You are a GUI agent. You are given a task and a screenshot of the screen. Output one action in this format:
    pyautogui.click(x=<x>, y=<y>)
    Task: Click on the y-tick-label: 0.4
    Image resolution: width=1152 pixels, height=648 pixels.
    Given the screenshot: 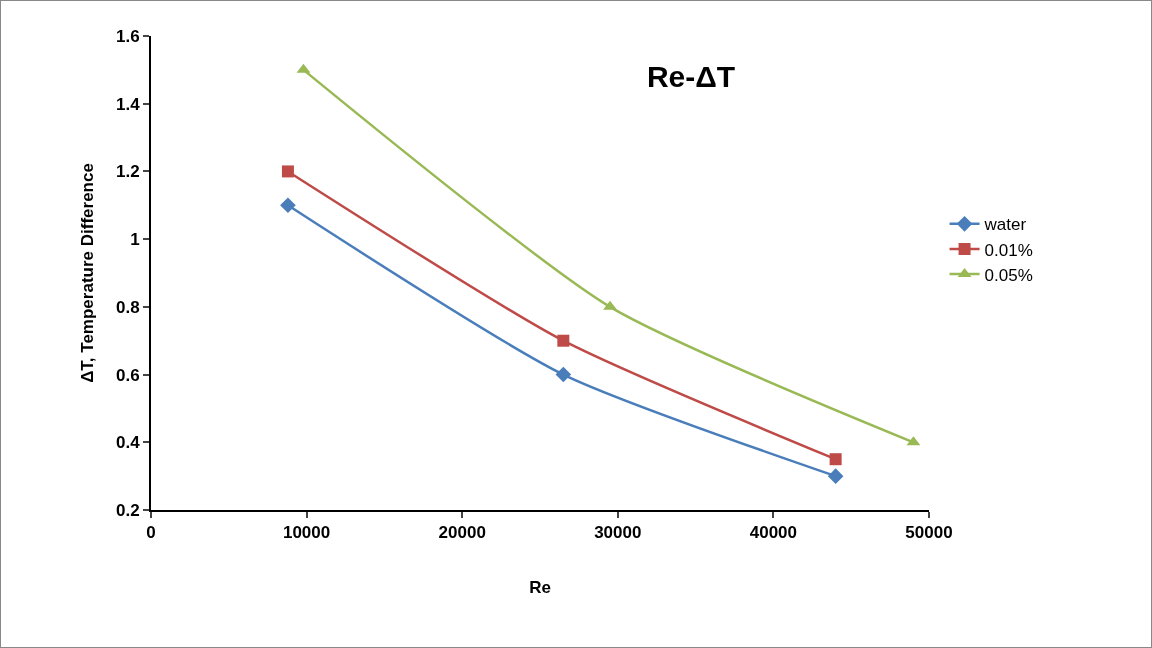 What is the action you would take?
    pyautogui.click(x=128, y=443)
    